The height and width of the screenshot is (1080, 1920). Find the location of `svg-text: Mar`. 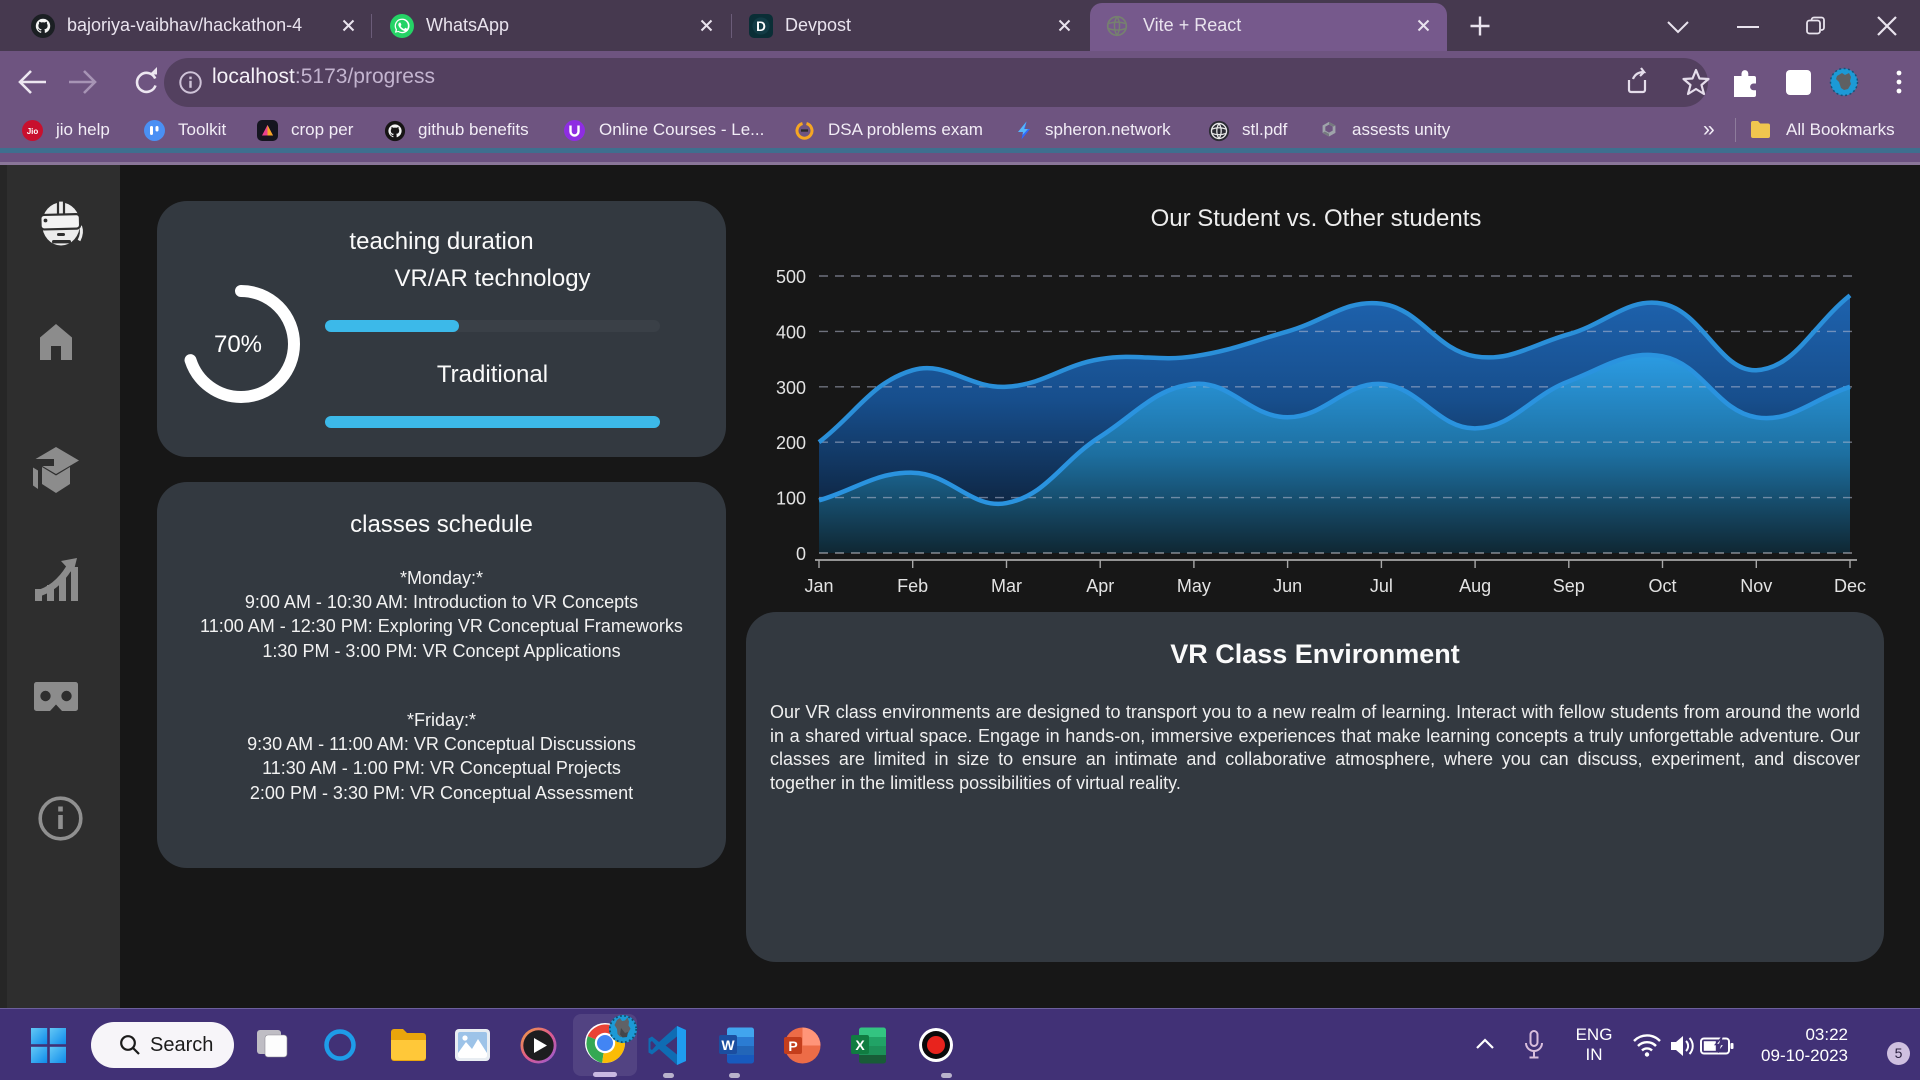

svg-text: Mar is located at coordinates (1006, 586).